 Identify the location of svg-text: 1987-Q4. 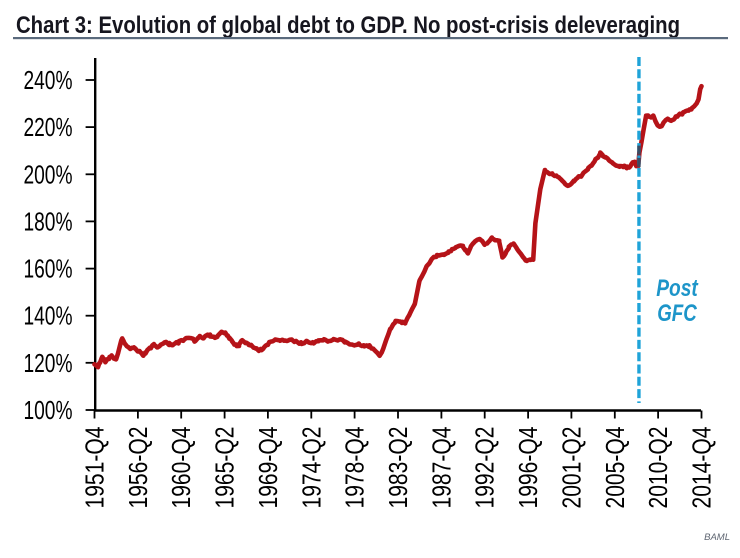
(441, 468).